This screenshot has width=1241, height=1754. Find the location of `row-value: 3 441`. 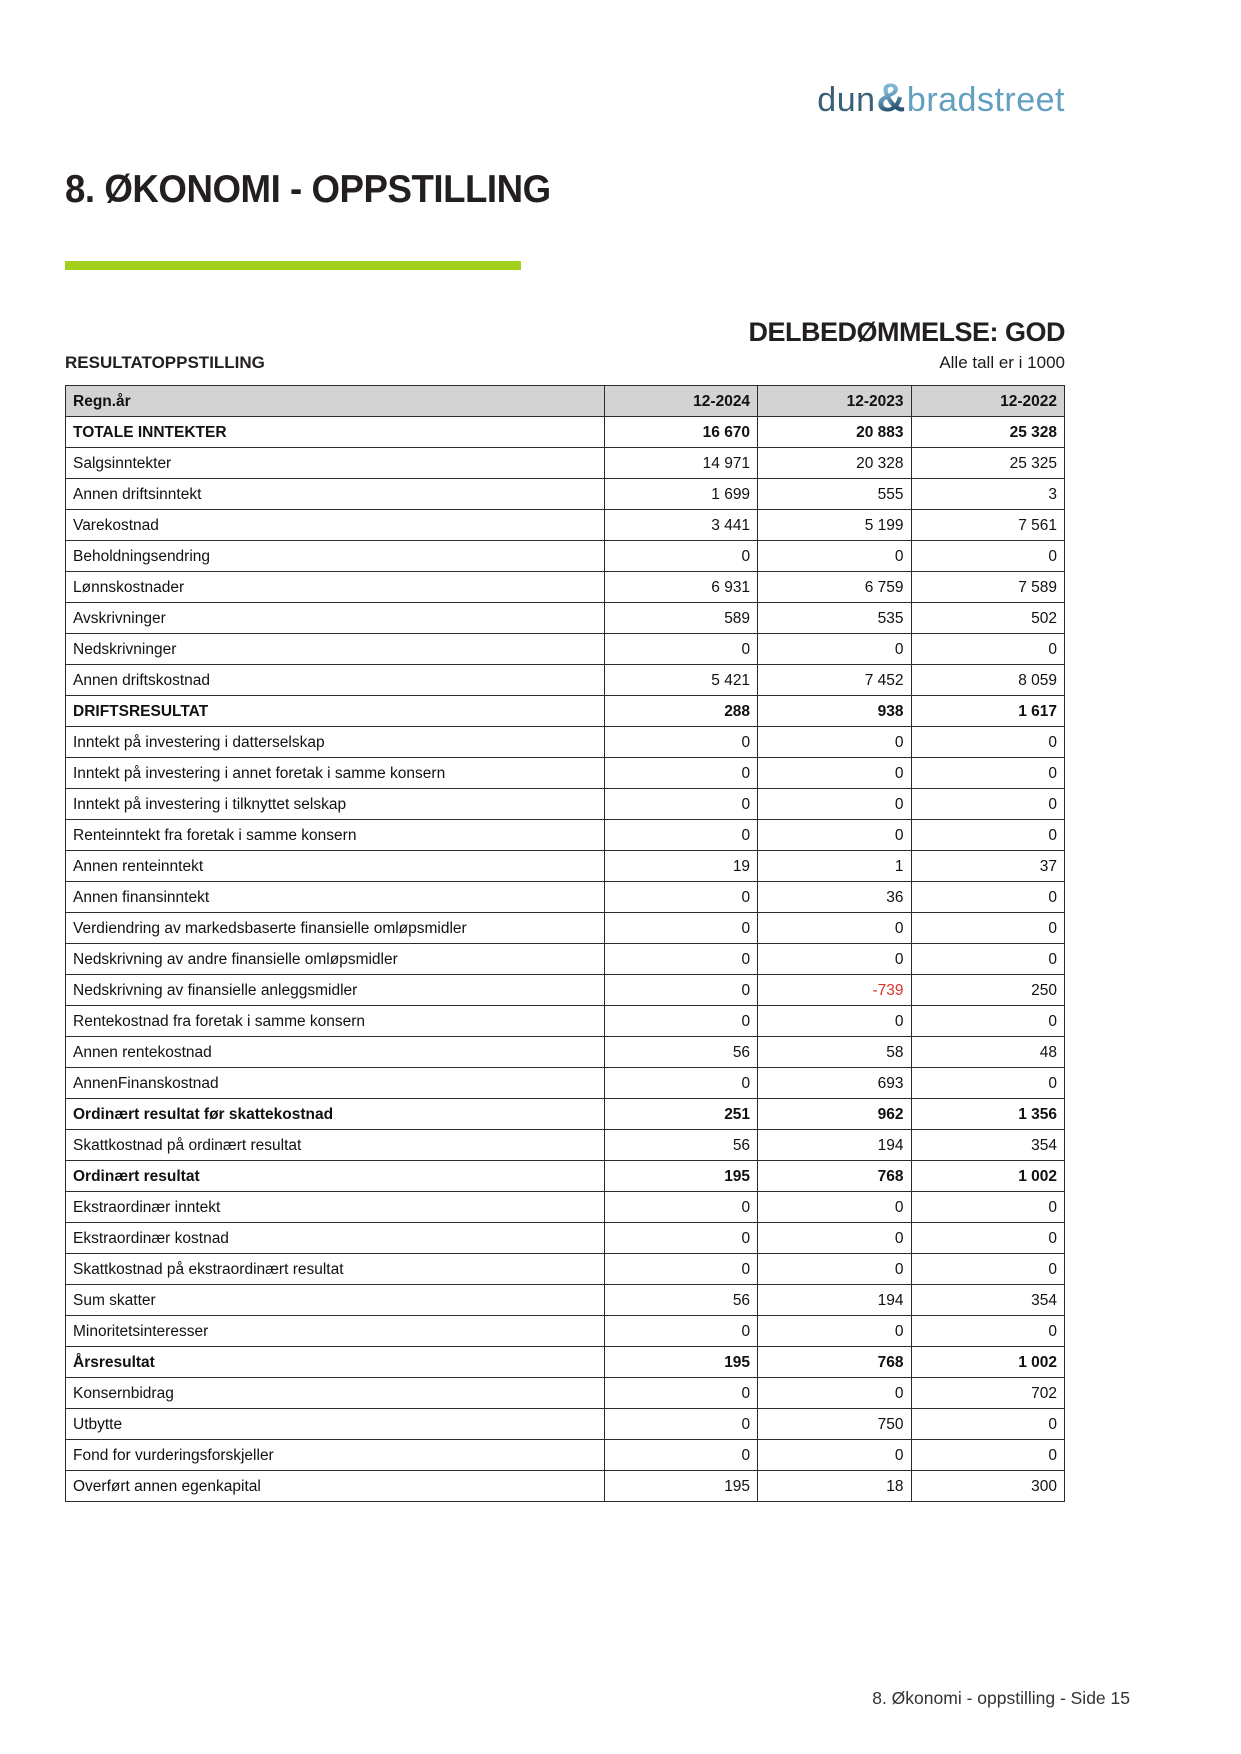

row-value: 3 441 is located at coordinates (681, 525).